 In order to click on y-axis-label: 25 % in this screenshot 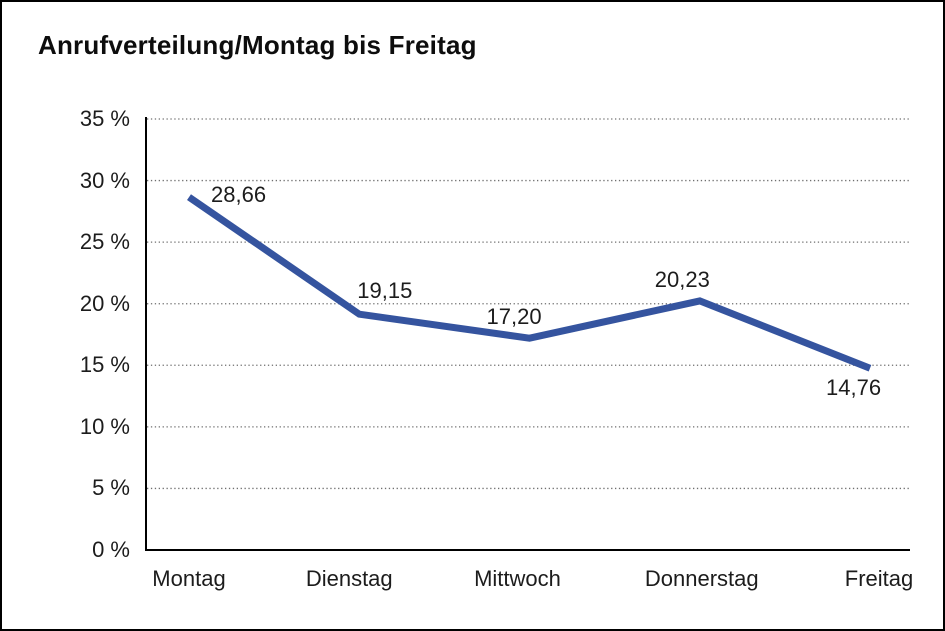, I will do `click(104, 242)`.